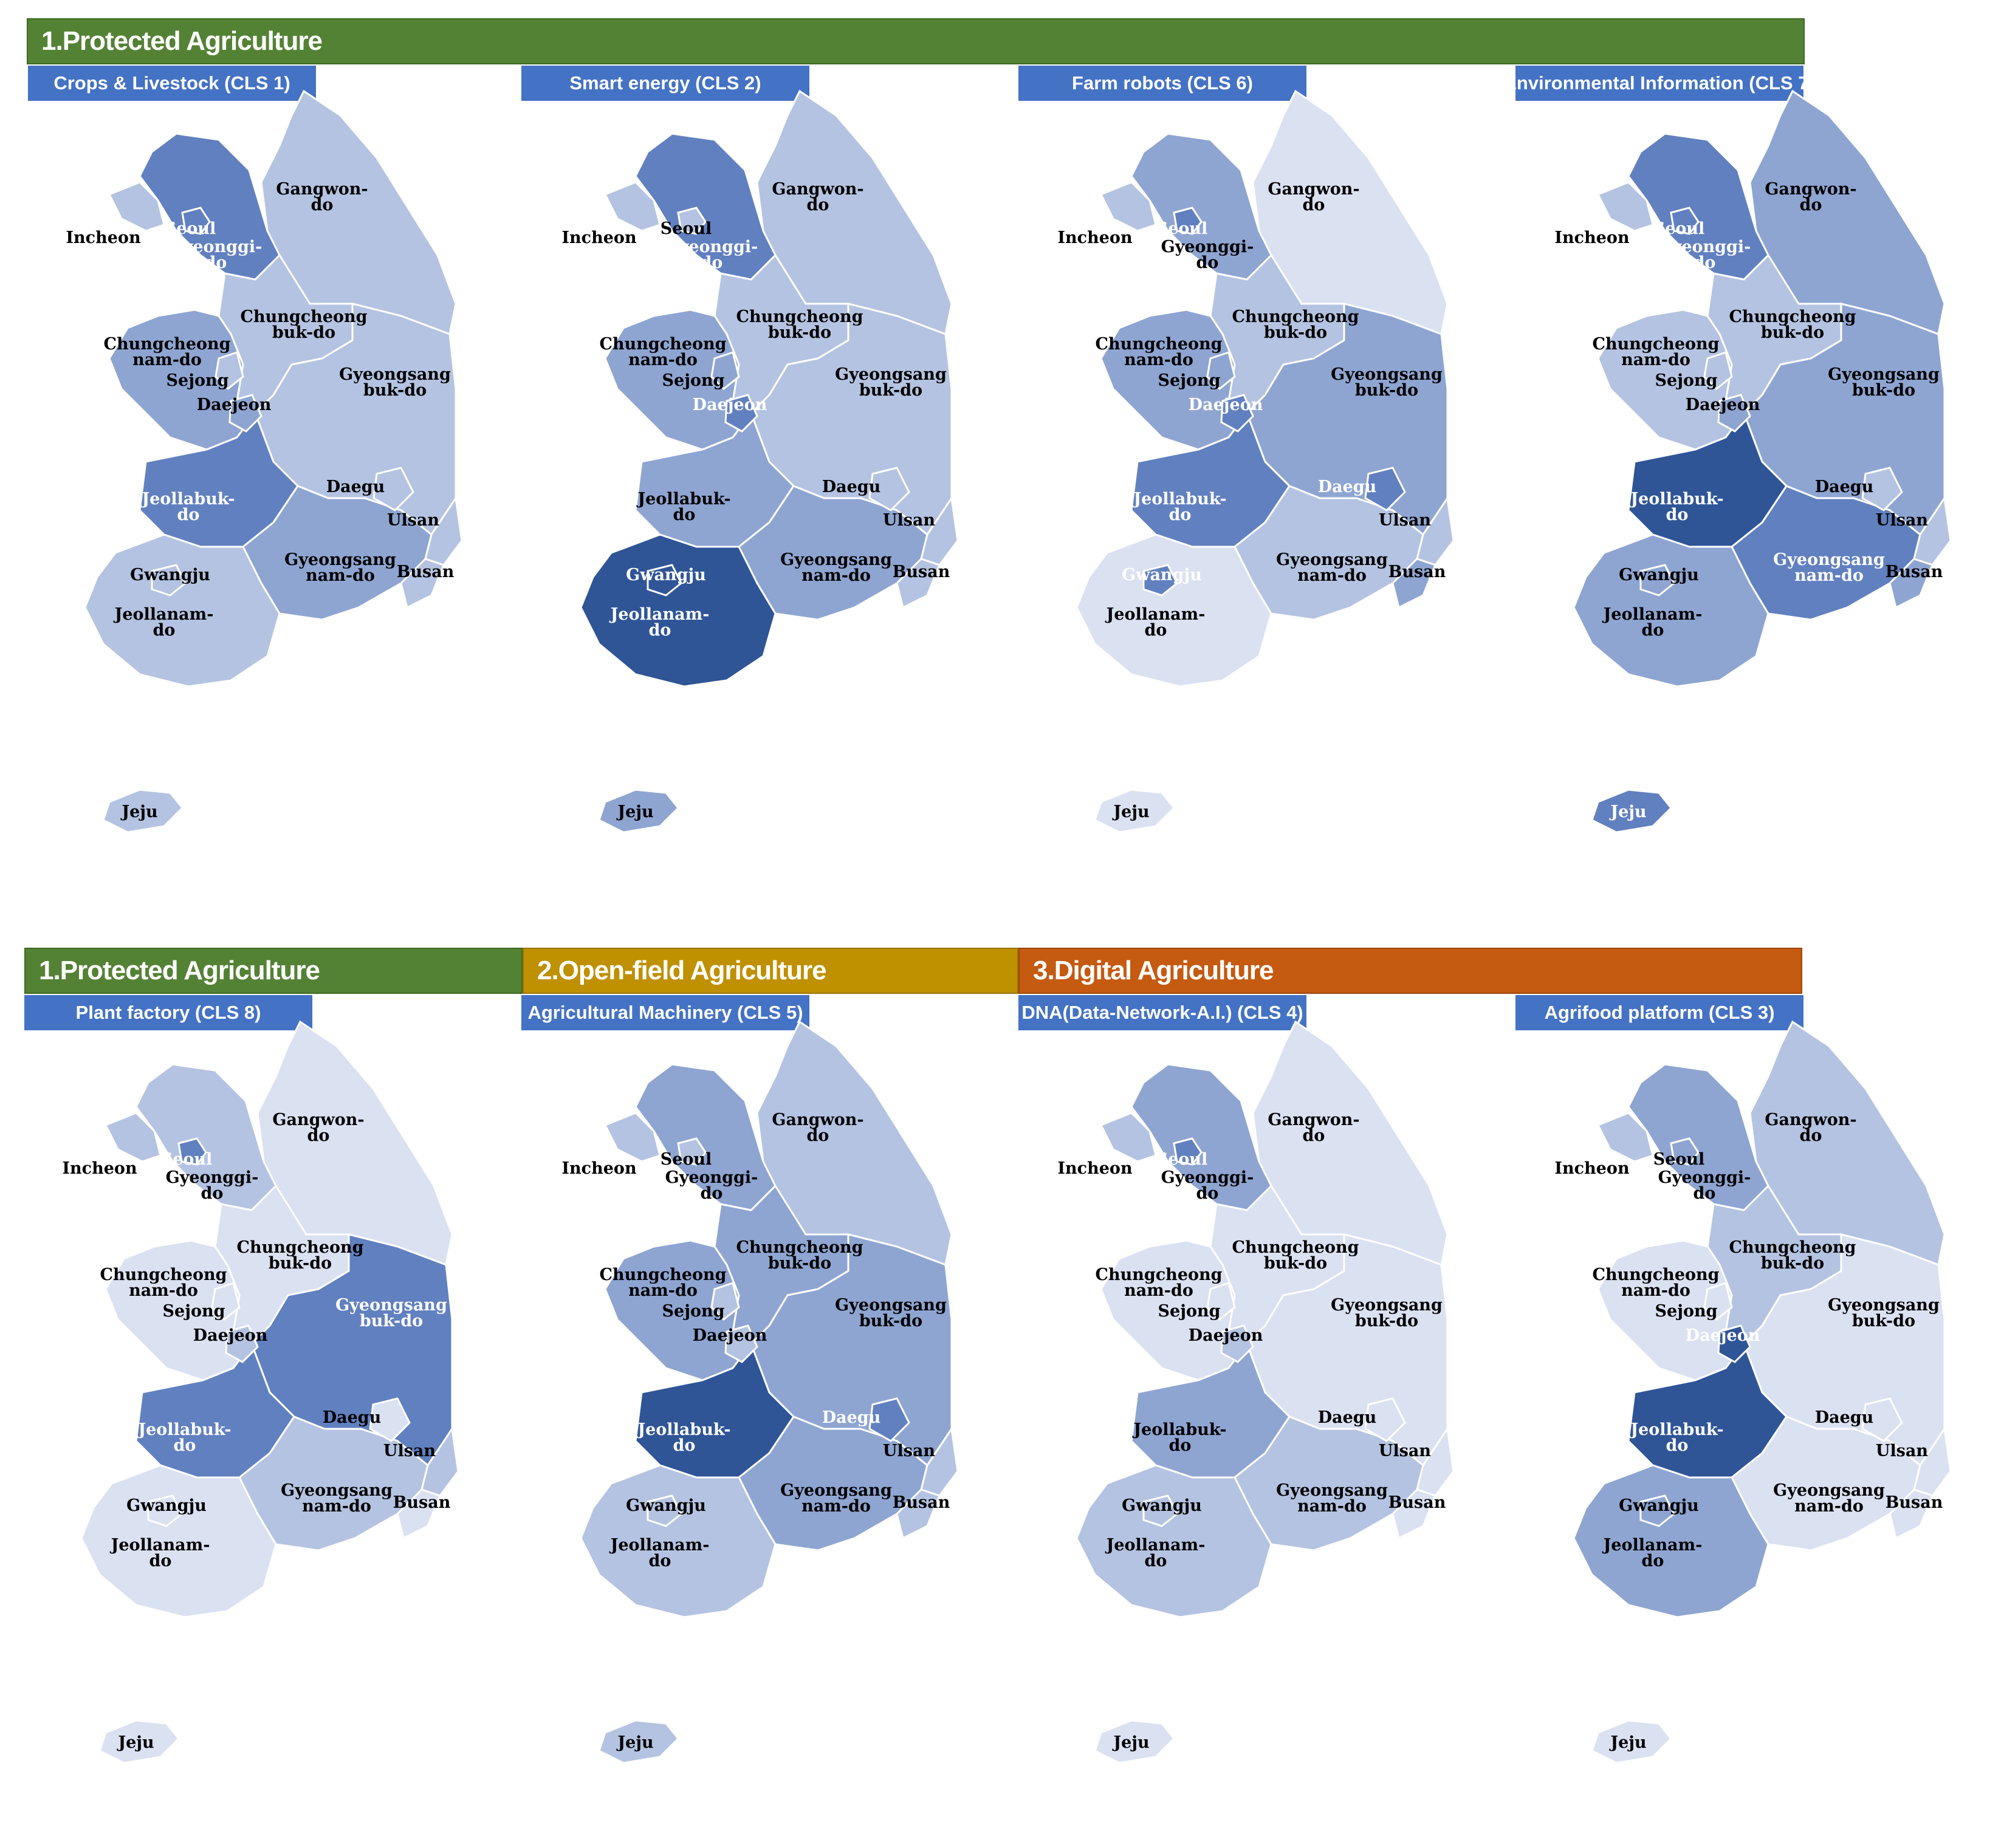 The image size is (2004, 1848). Describe the element at coordinates (1095, 1168) in the screenshot. I see `region-label-line: Incheon` at that location.